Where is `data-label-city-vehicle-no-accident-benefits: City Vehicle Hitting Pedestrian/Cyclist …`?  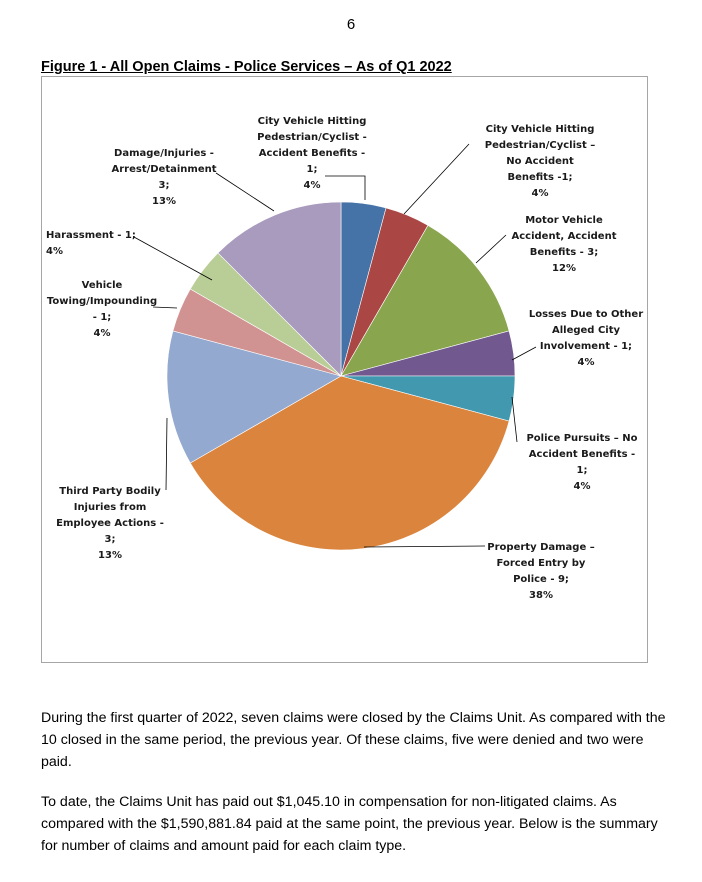
data-label-city-vehicle-no-accident-benefits: City Vehicle Hitting Pedestrian/Cyclist … is located at coordinates (540, 161).